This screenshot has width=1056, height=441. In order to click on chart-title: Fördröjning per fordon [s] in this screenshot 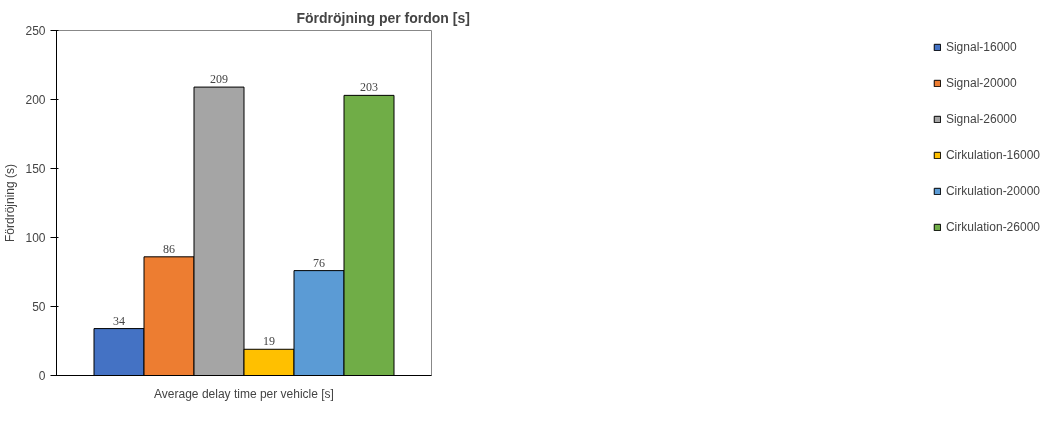, I will do `click(383, 17)`.